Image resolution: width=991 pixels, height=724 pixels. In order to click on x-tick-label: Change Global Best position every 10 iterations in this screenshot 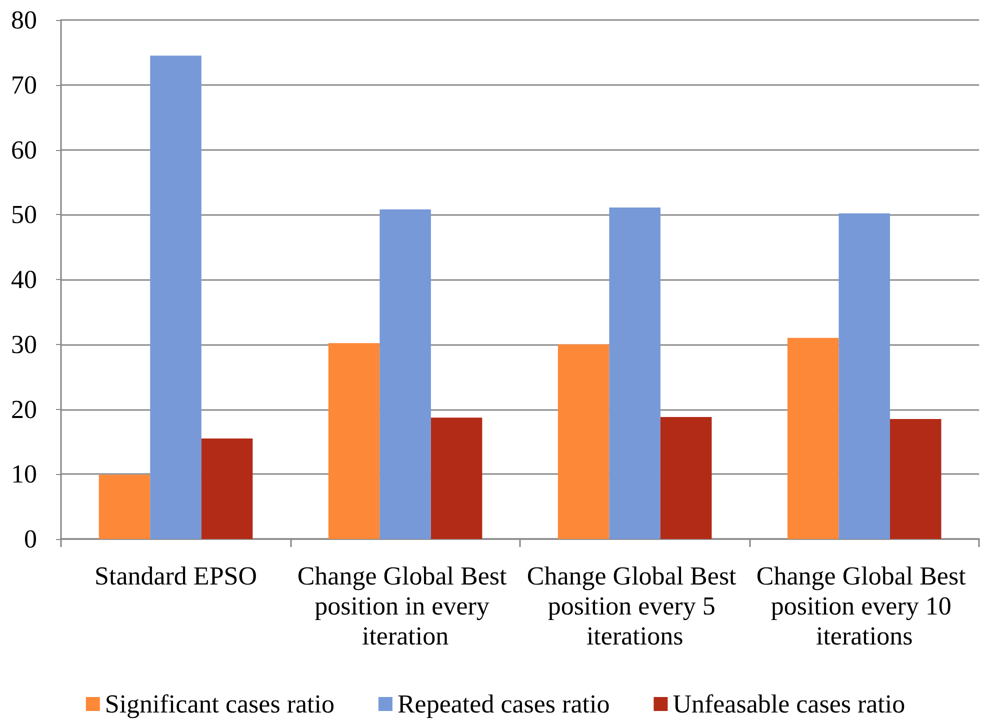, I will do `click(864, 606)`.